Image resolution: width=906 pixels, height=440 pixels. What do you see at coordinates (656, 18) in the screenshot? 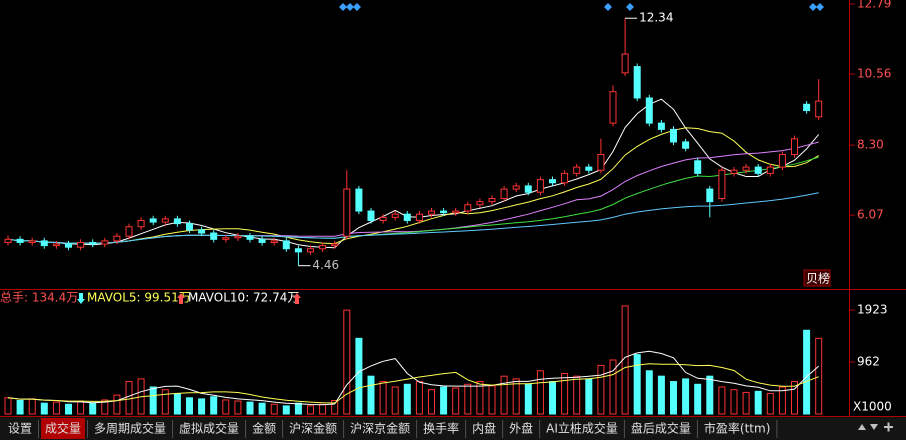
I see `high-label: 12.34` at bounding box center [656, 18].